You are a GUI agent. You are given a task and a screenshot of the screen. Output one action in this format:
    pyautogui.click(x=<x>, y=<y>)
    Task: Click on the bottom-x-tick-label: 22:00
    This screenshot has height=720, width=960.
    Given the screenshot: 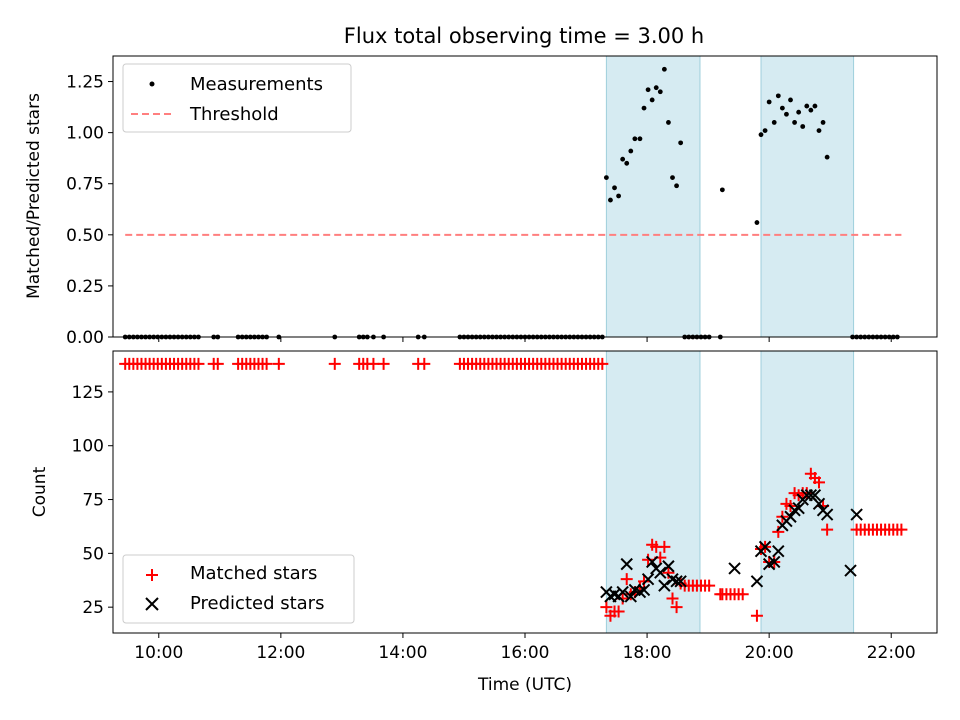 What is the action you would take?
    pyautogui.click(x=891, y=653)
    